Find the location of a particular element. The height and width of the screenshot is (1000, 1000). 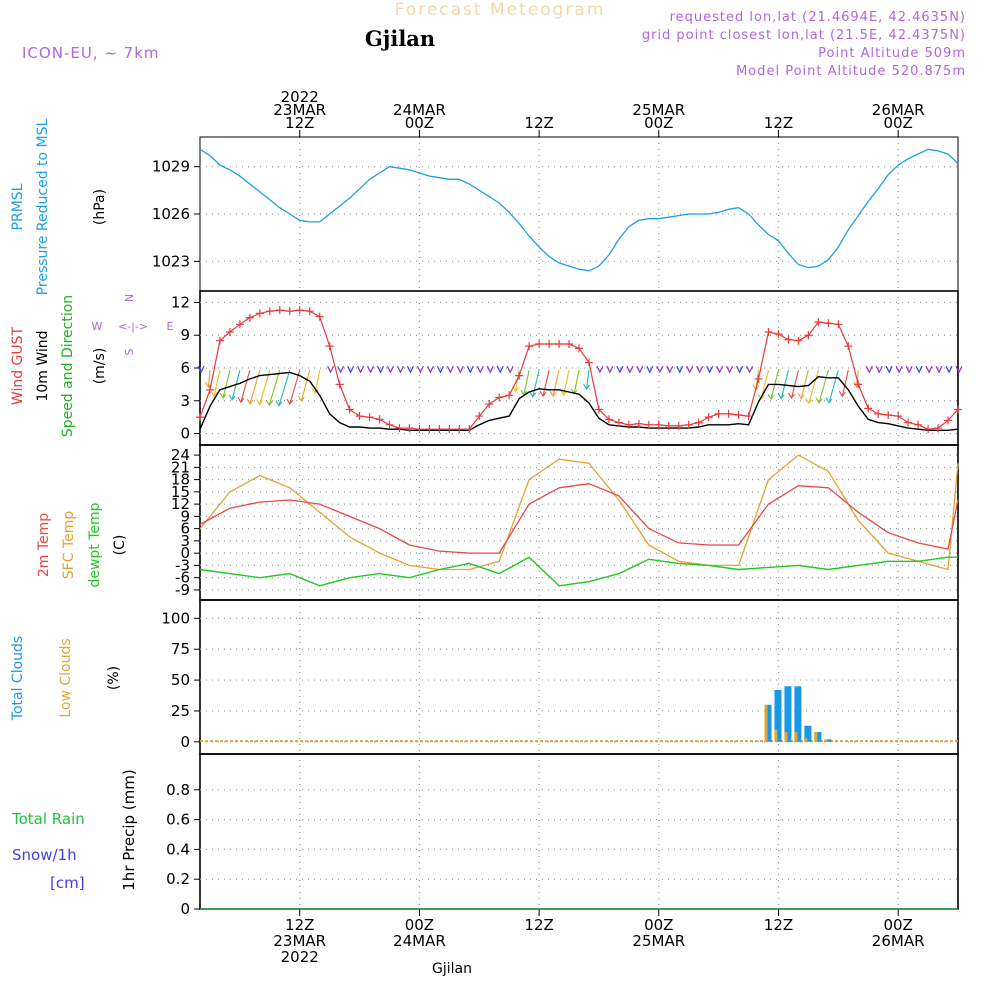

time-label-bottom: 2022 is located at coordinates (300, 957).